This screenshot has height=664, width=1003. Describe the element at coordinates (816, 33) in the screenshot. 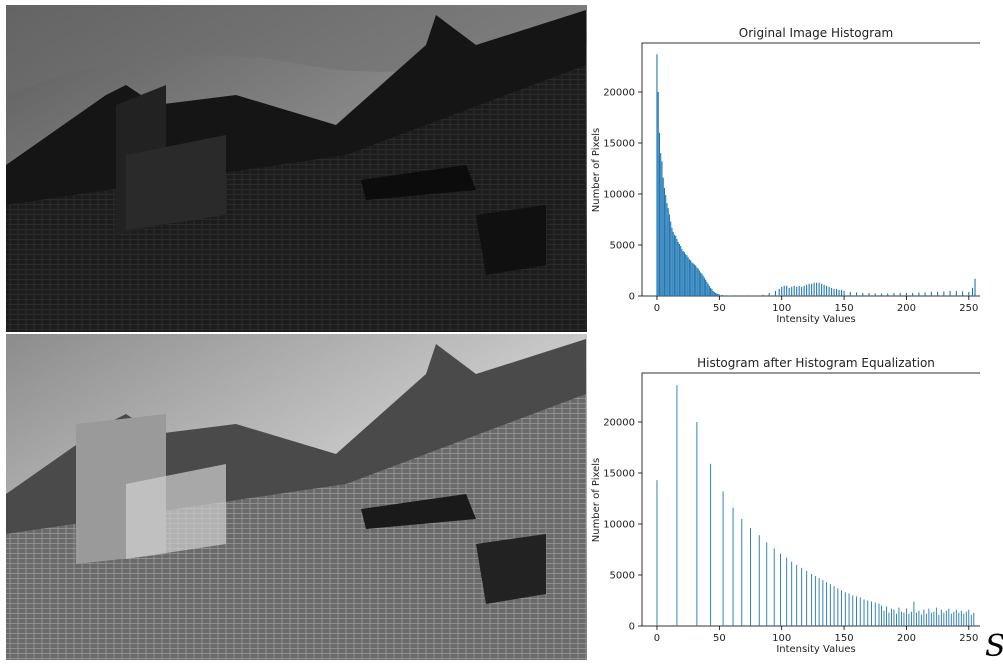

I see `chart-title: Original Image Histogram` at that location.